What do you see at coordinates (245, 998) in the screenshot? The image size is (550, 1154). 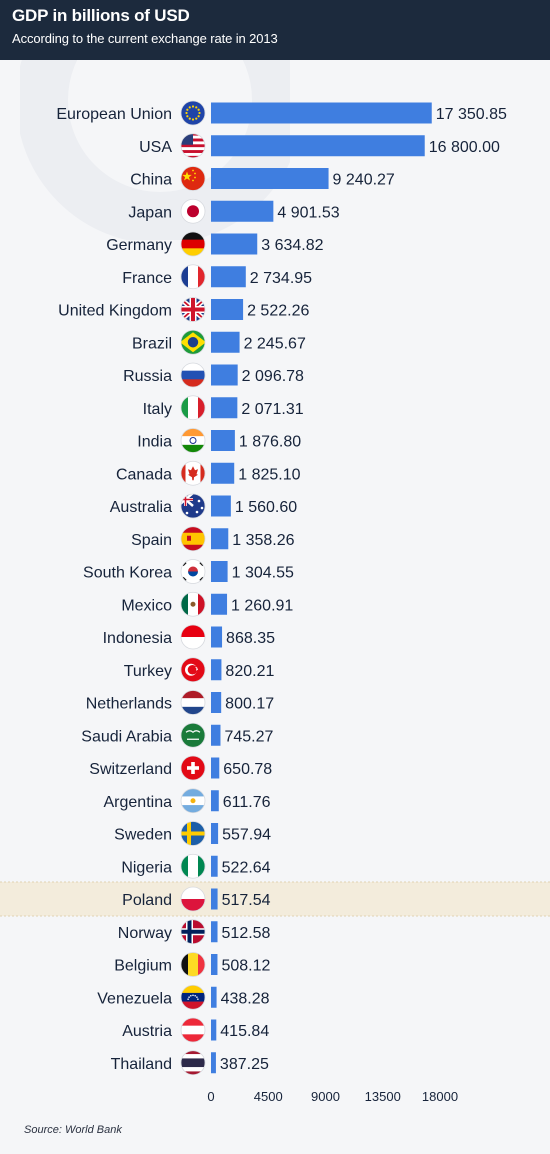 I see `value-label: 438.28` at bounding box center [245, 998].